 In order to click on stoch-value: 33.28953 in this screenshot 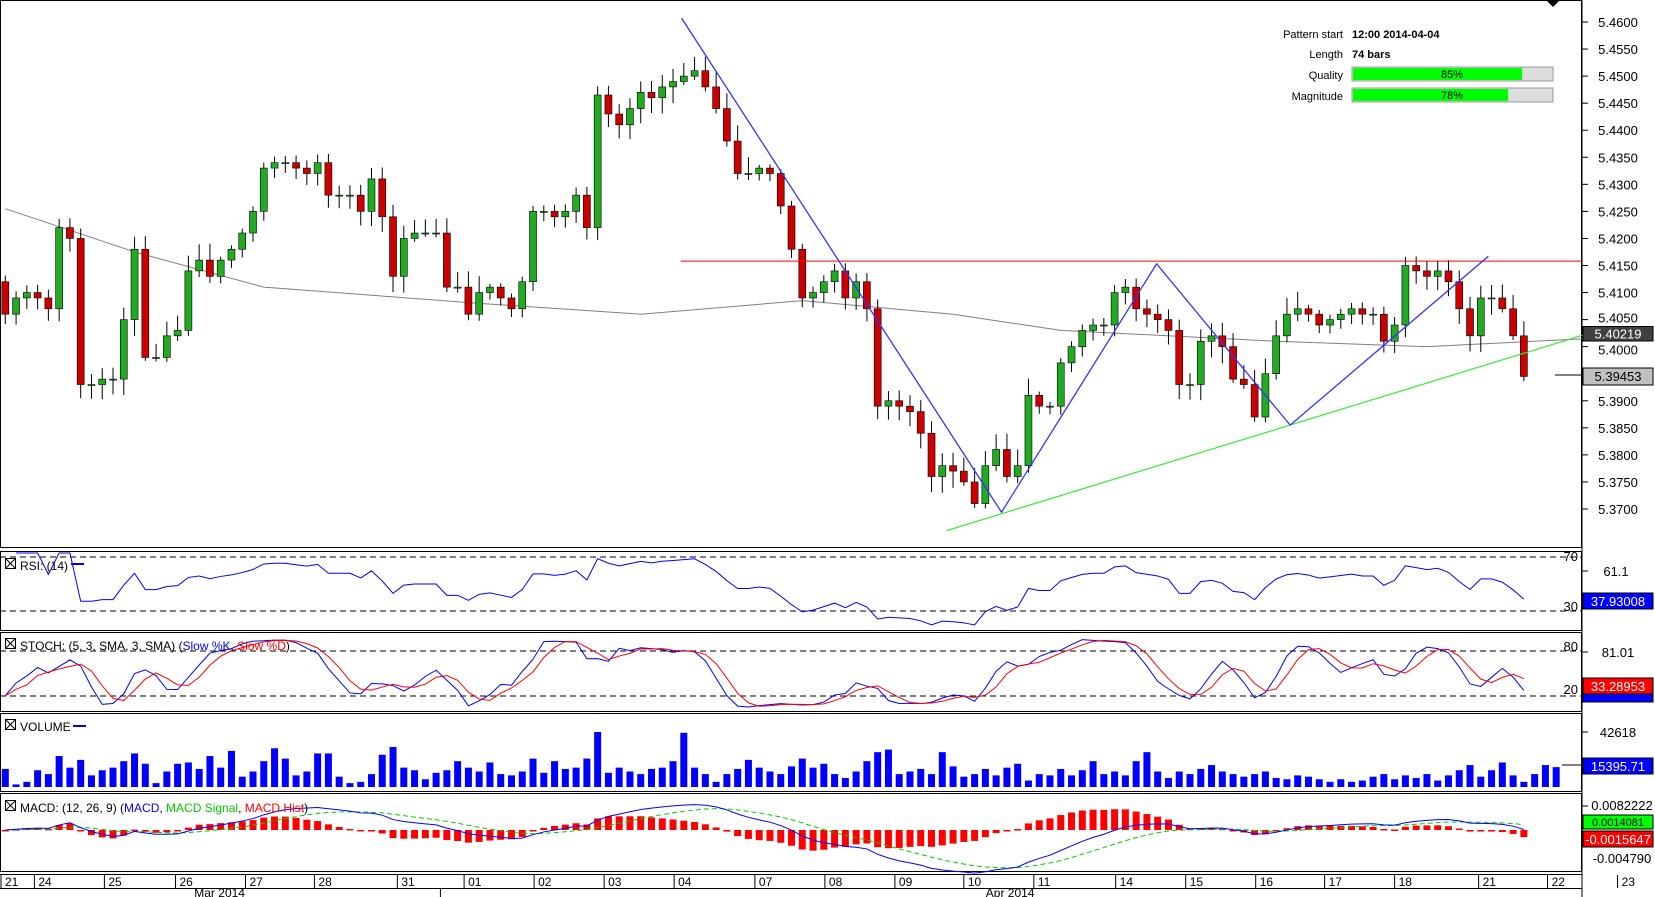, I will do `click(1618, 686)`.